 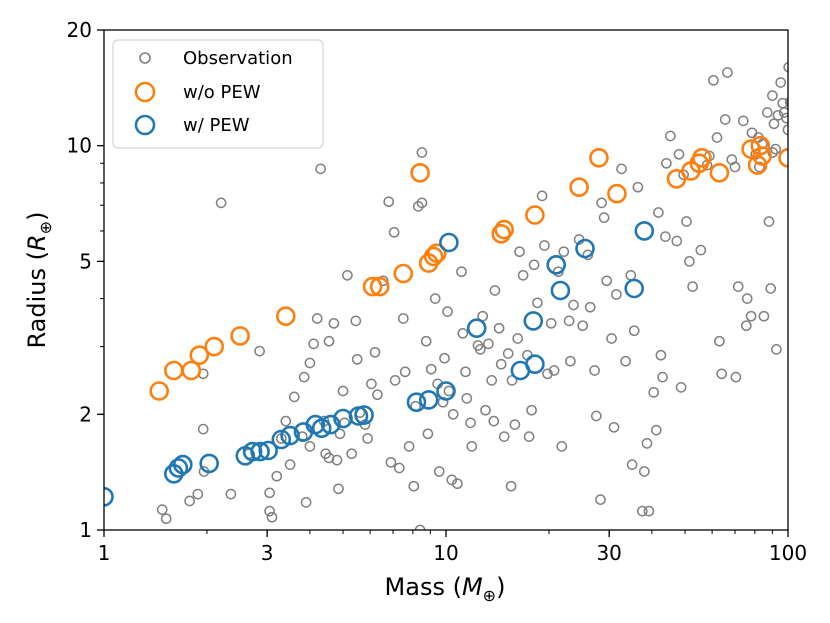 I want to click on x-tick-label: 1, so click(x=104, y=553).